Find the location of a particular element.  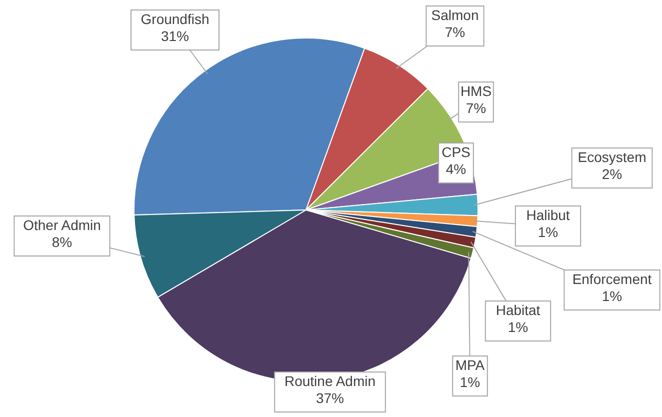

data-label: 31% is located at coordinates (175, 36).